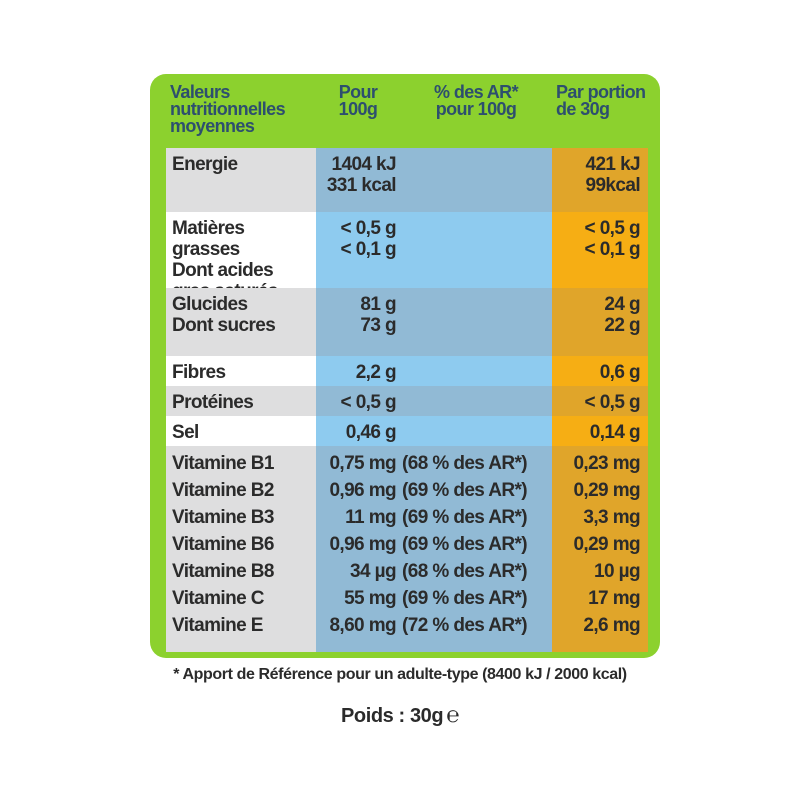  Describe the element at coordinates (371, 432) in the screenshot. I see `value-per-100g-line: 0,46 g` at that location.